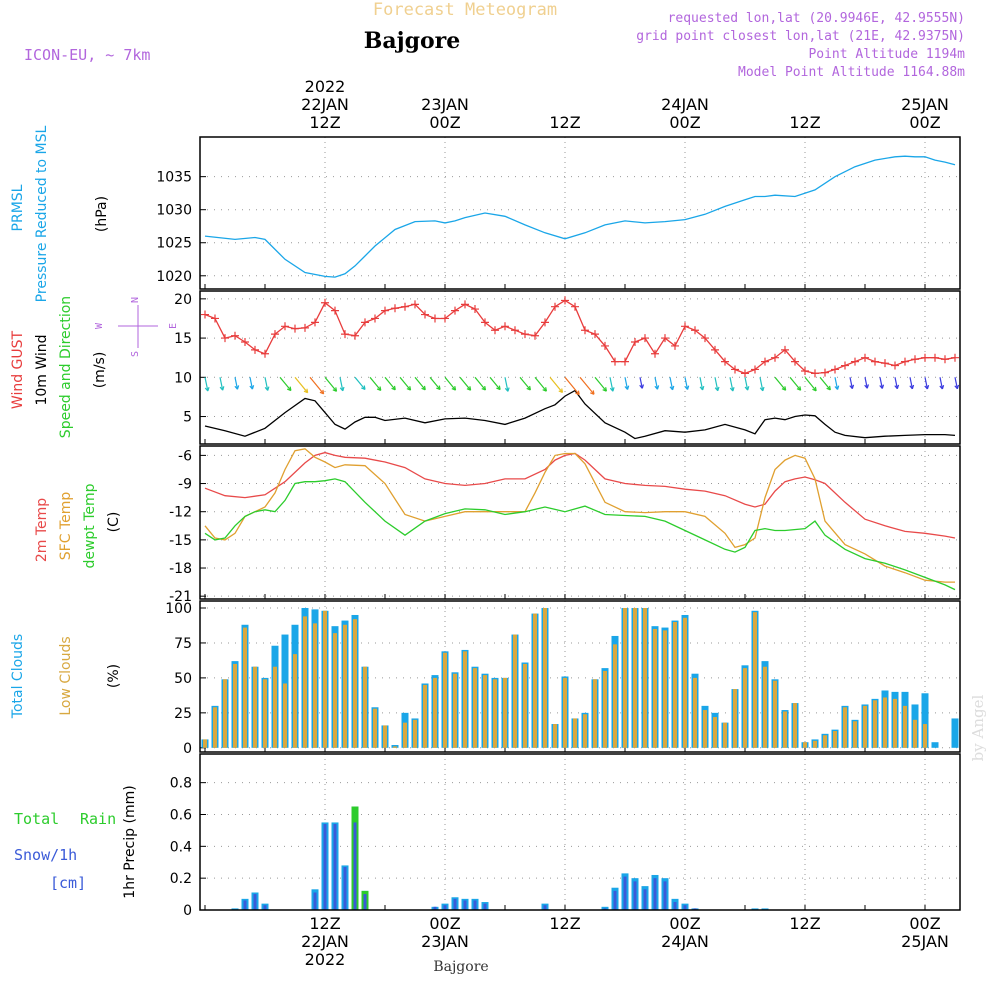  Describe the element at coordinates (173, 326) in the screenshot. I see `compass-e: E` at that location.